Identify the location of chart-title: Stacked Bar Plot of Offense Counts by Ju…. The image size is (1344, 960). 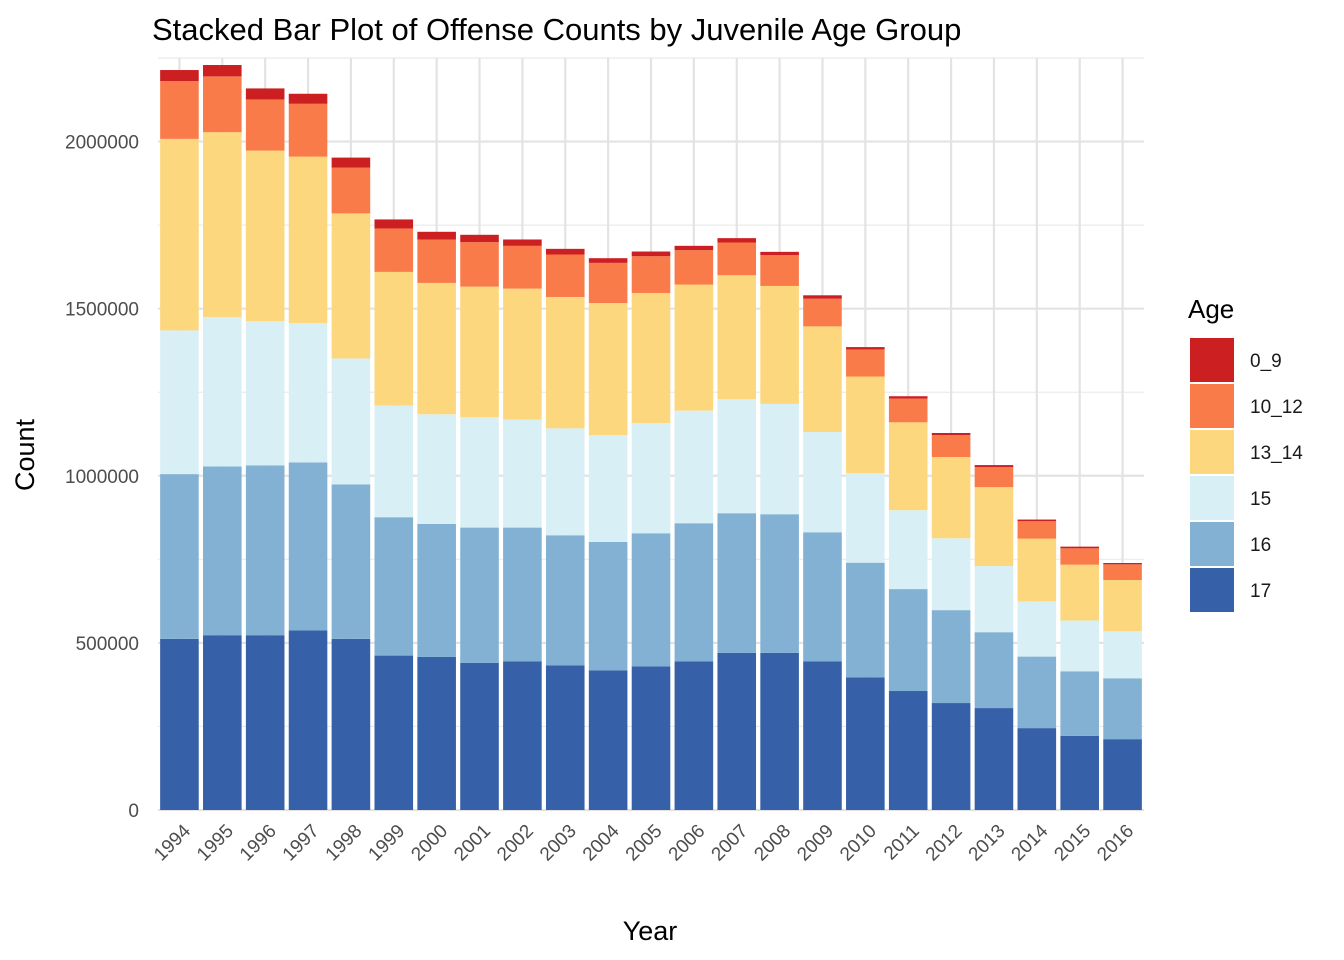
(556, 29).